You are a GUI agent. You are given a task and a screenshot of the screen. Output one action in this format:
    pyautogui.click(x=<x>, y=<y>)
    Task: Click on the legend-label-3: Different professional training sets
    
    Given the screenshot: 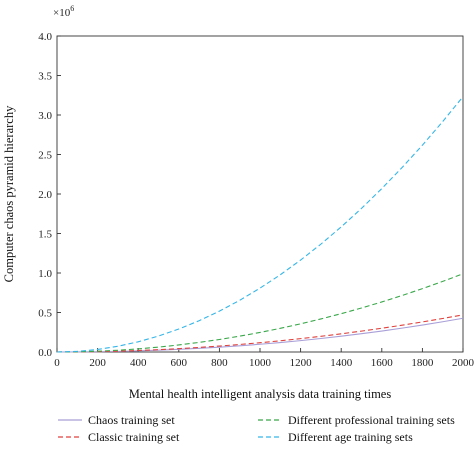 What is the action you would take?
    pyautogui.click(x=371, y=420)
    